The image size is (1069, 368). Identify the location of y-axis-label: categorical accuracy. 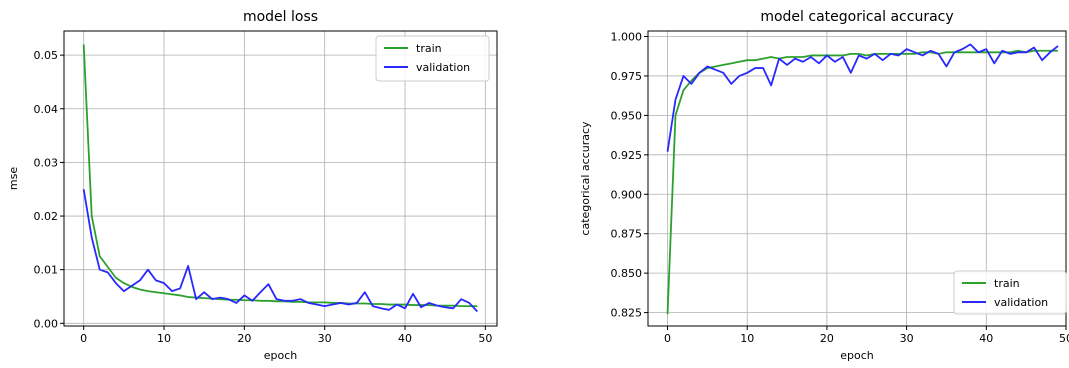
(585, 178).